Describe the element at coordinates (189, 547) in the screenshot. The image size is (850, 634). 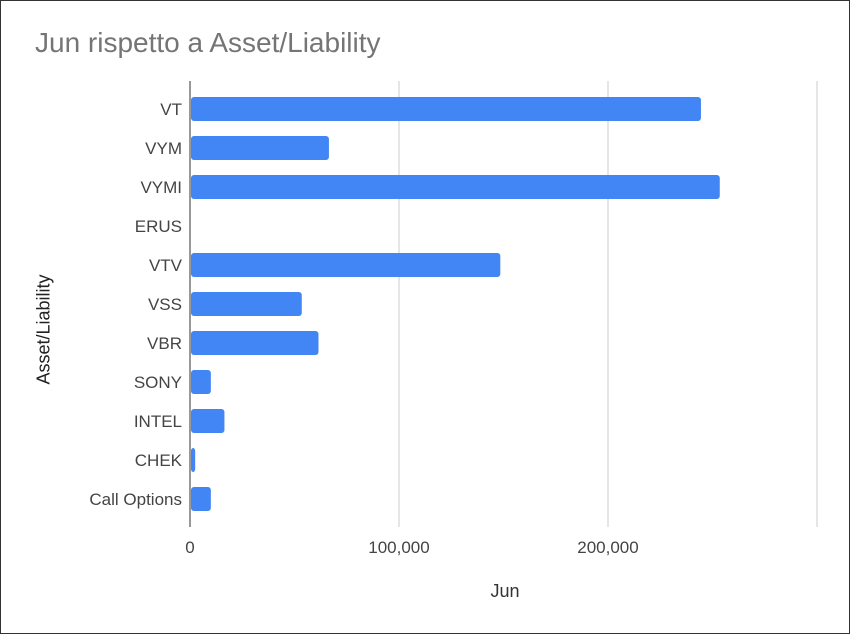
I see `x-tick-label-0: 0` at that location.